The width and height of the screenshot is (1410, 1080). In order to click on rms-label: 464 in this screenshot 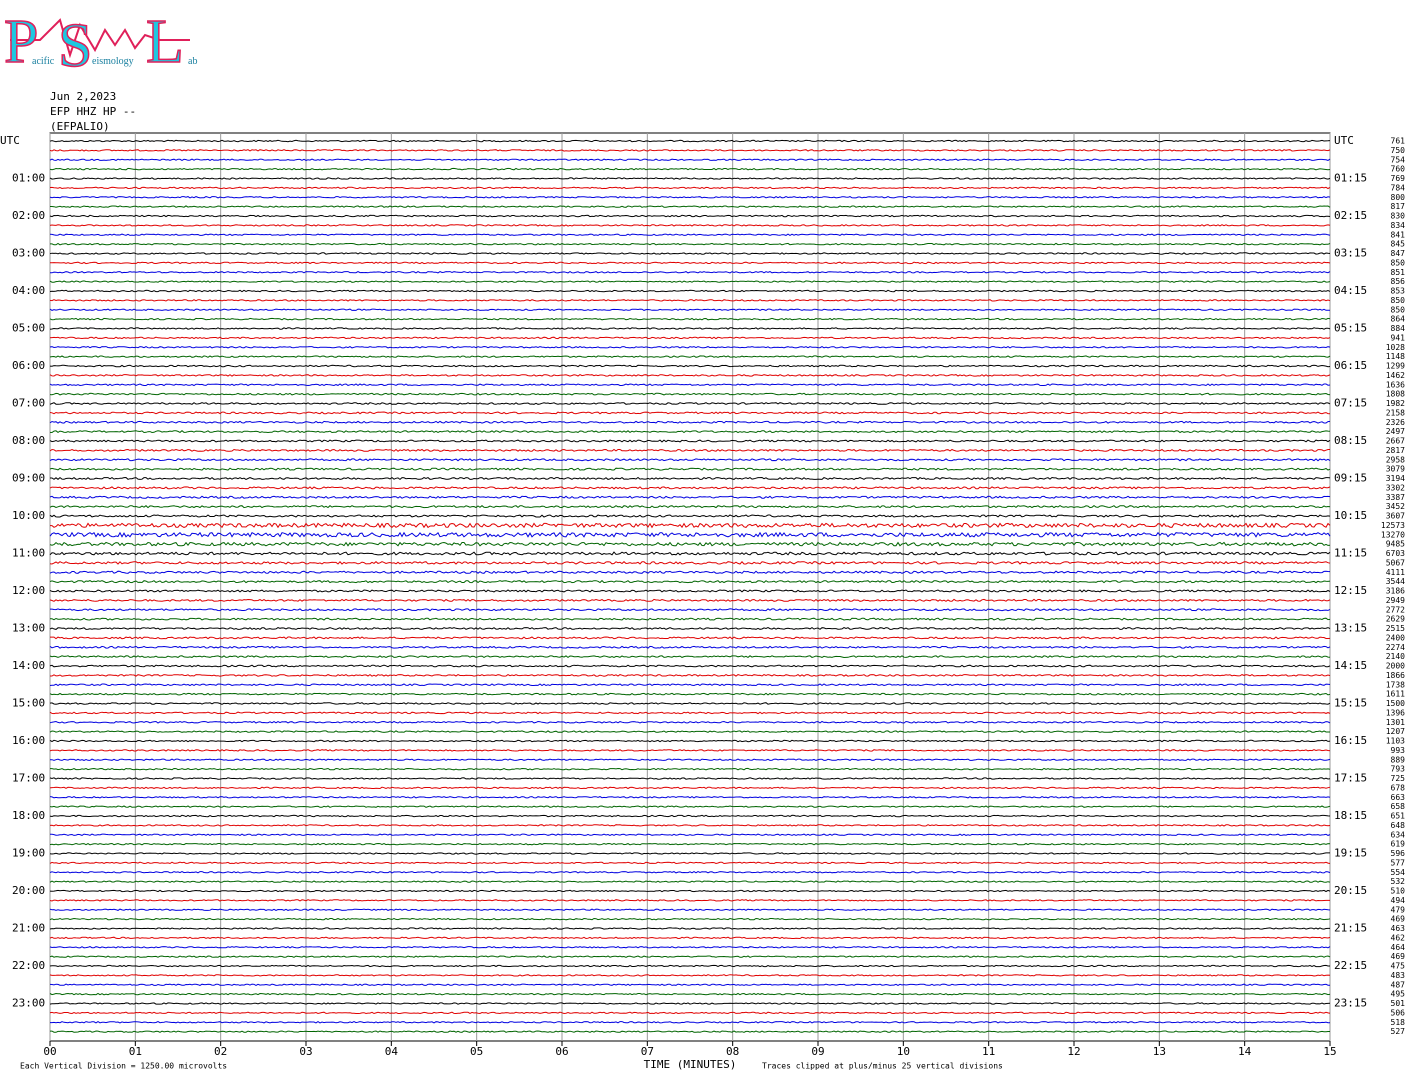, I will do `click(1398, 947)`.